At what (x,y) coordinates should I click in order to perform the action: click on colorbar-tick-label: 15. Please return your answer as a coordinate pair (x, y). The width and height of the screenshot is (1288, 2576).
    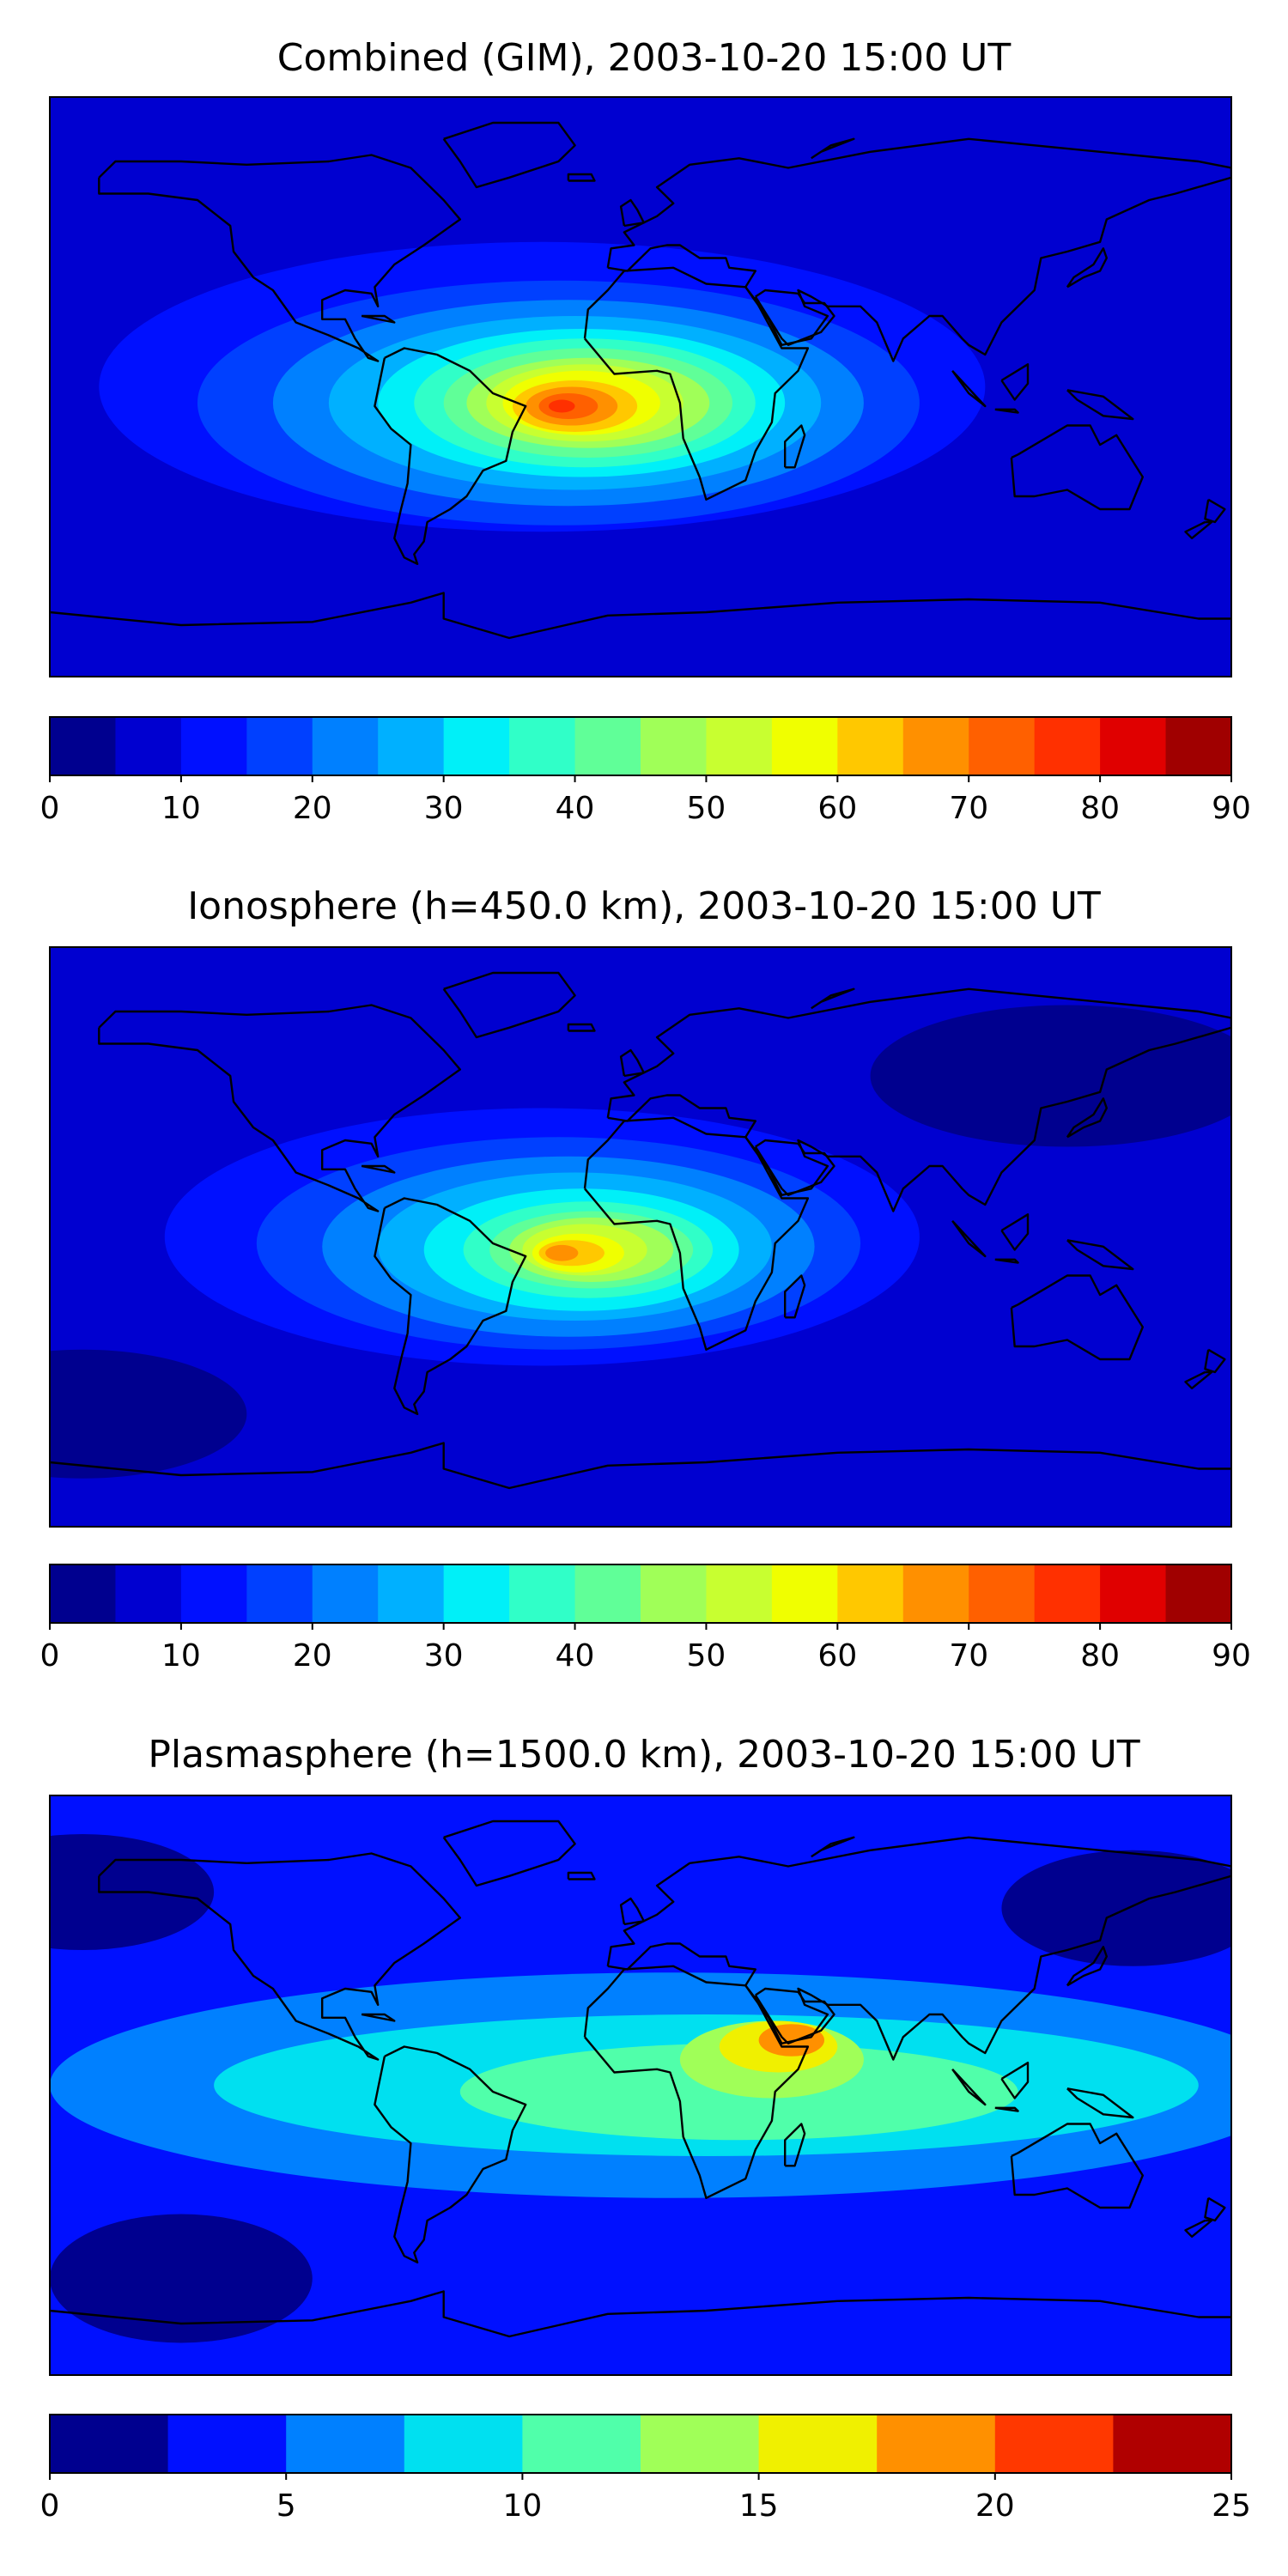
    Looking at the image, I should click on (759, 2506).